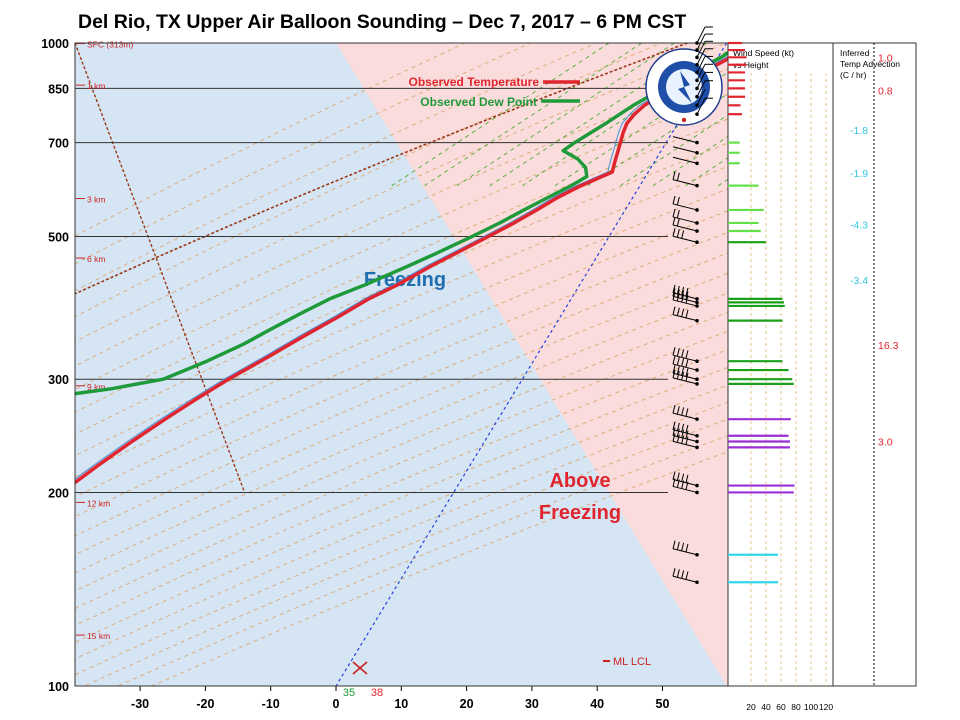  I want to click on x-tick-label: 0, so click(336, 704).